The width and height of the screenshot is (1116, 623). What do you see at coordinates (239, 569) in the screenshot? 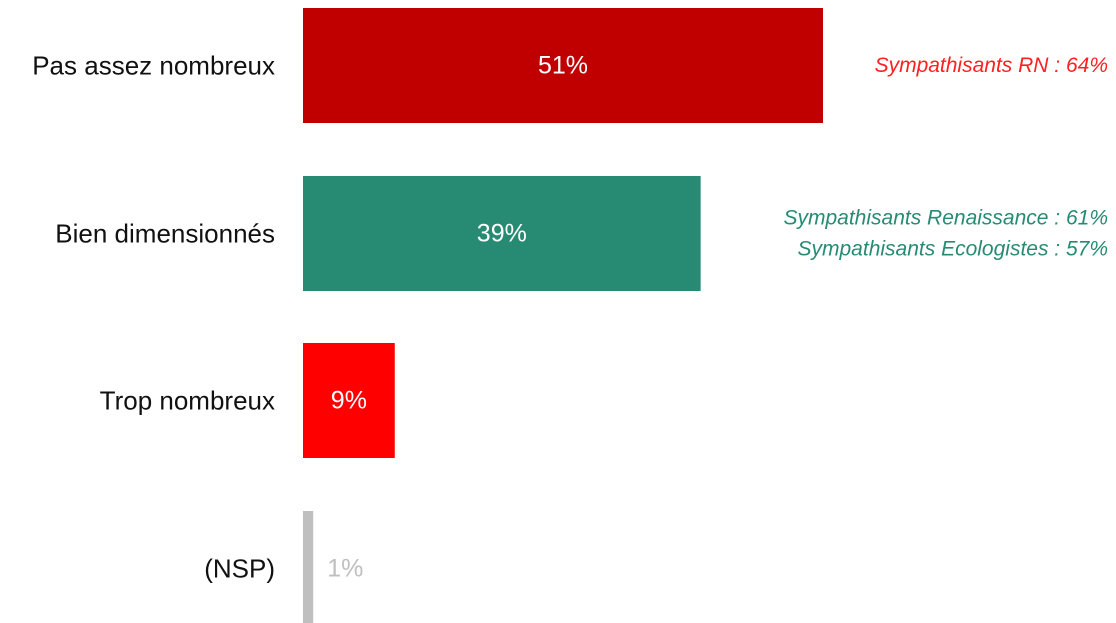
I see `category-label: (NSP)` at bounding box center [239, 569].